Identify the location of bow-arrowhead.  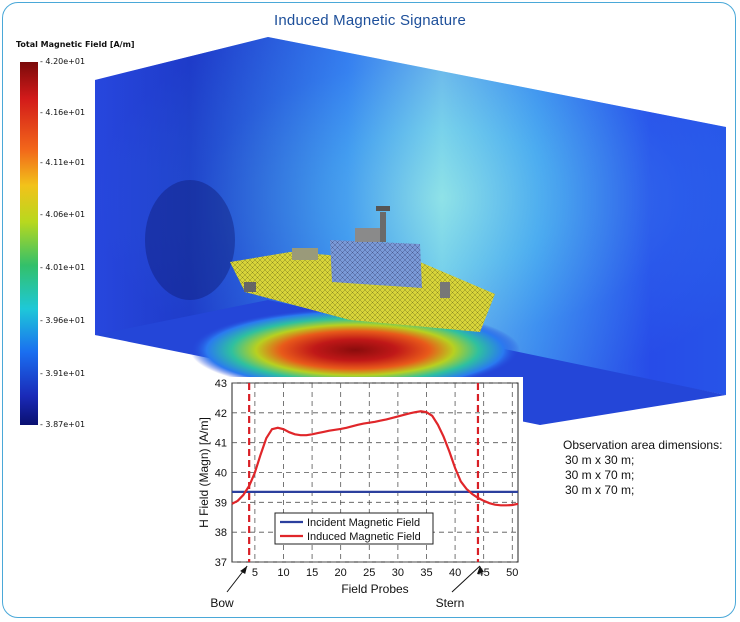
(244, 570).